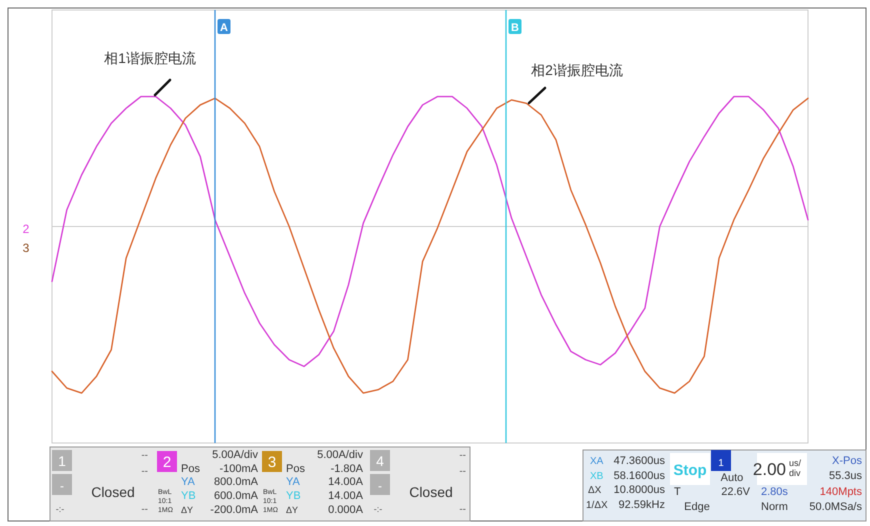 This screenshot has height=526, width=870. Describe the element at coordinates (597, 461) in the screenshot. I see `text: XA` at that location.